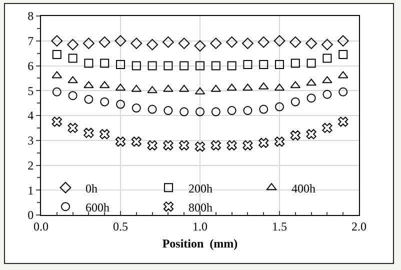 The image size is (401, 270). What do you see at coordinates (200, 243) in the screenshot?
I see `x-axis-title: Position (mm)` at bounding box center [200, 243].